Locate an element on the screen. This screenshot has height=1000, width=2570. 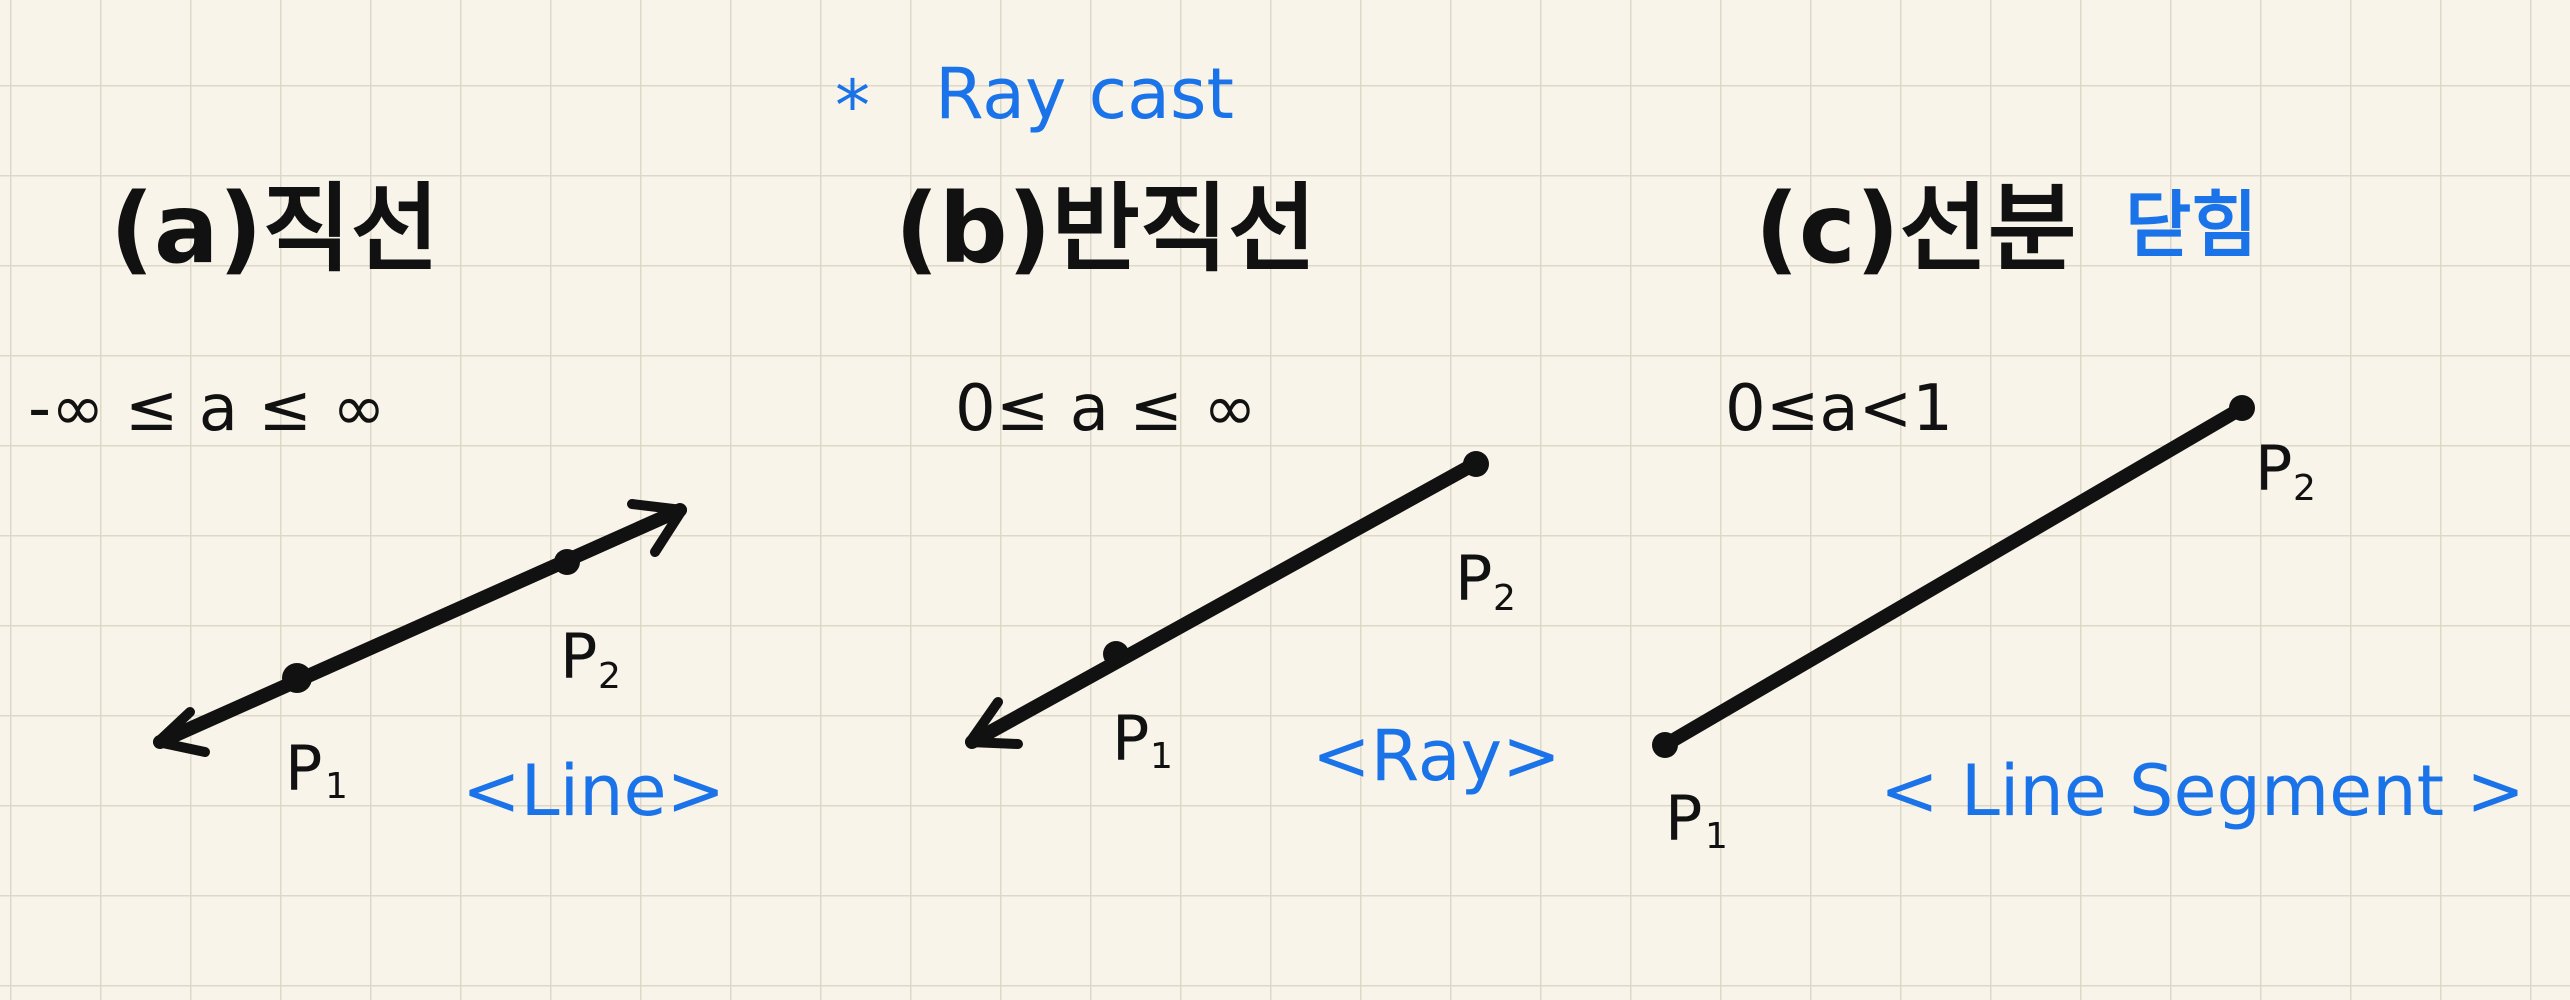
ray-p2-subscript: 2 is located at coordinates (1504, 598).